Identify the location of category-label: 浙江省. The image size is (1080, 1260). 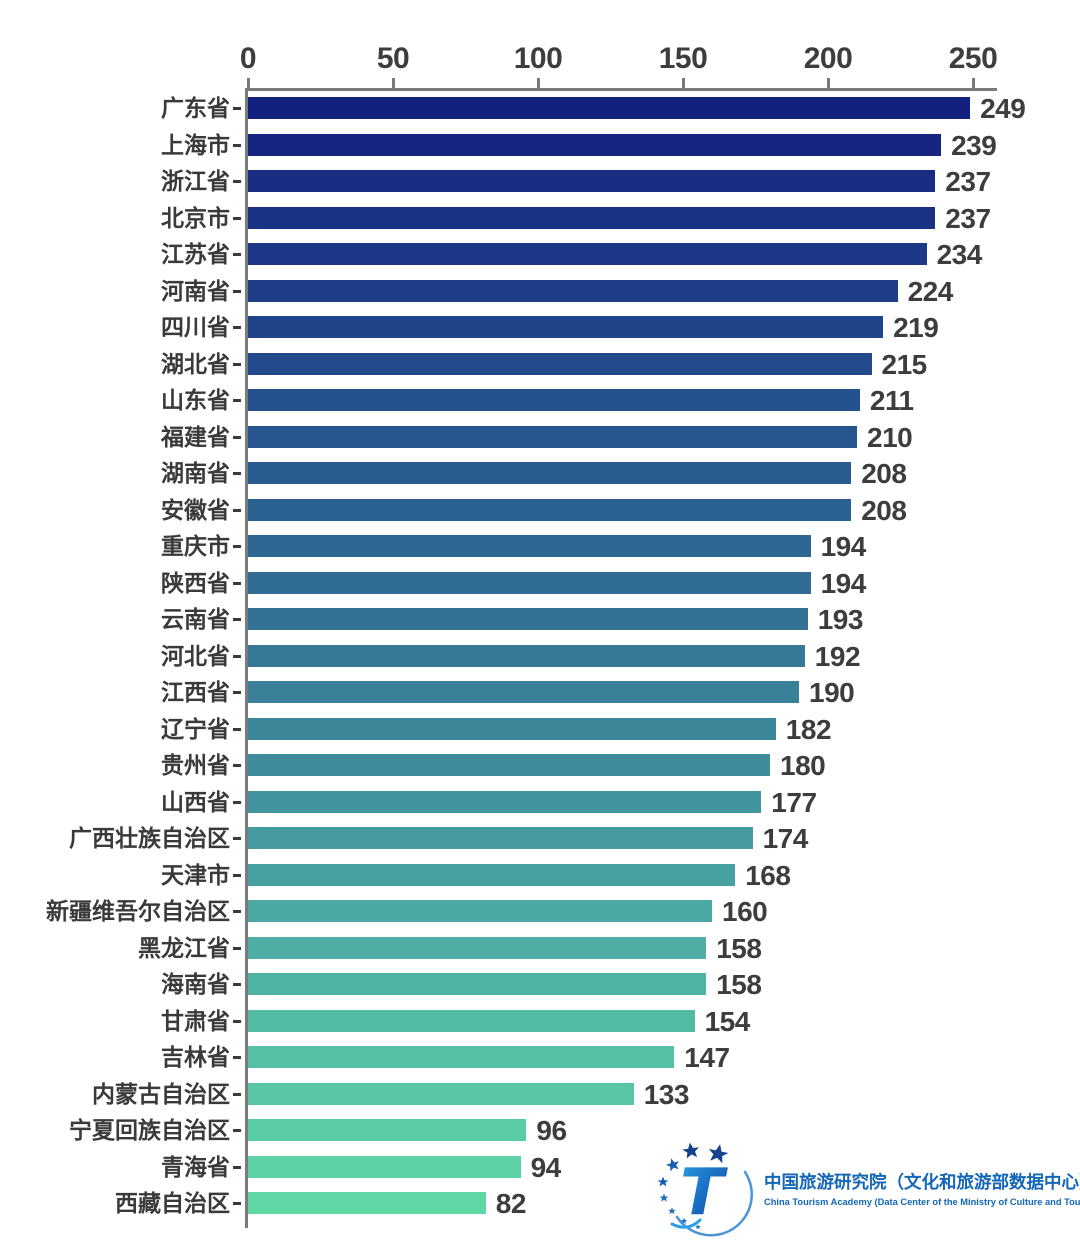
(195, 181).